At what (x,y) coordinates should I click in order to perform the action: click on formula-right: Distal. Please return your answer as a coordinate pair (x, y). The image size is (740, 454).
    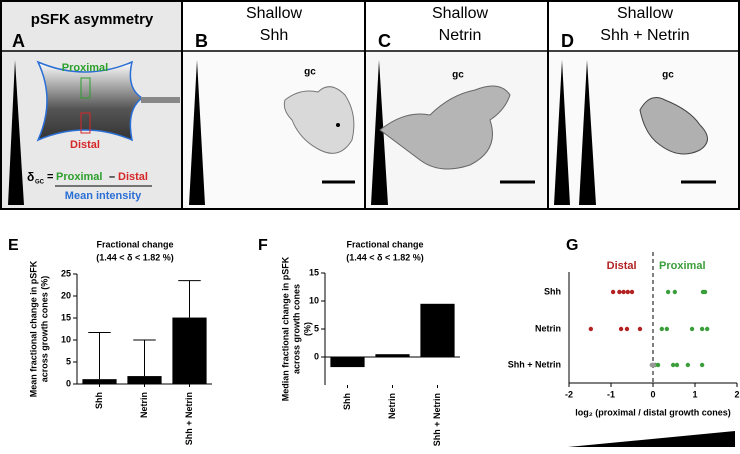
    Looking at the image, I should click on (133, 177).